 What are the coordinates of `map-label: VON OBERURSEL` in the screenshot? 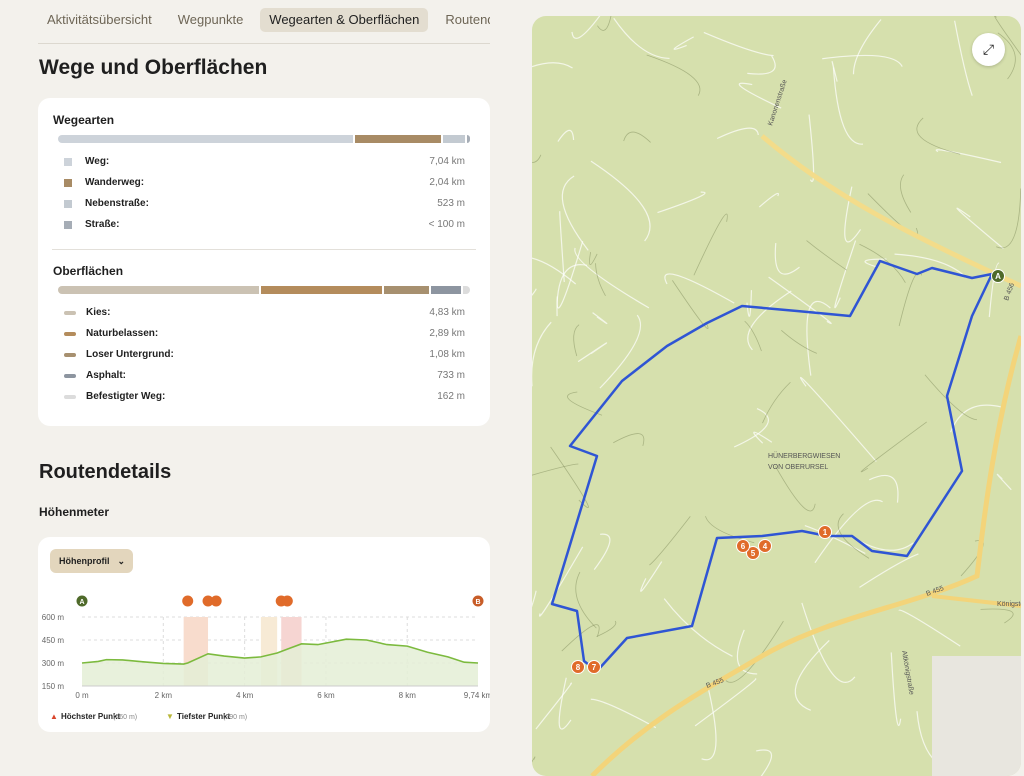 It's located at (798, 467).